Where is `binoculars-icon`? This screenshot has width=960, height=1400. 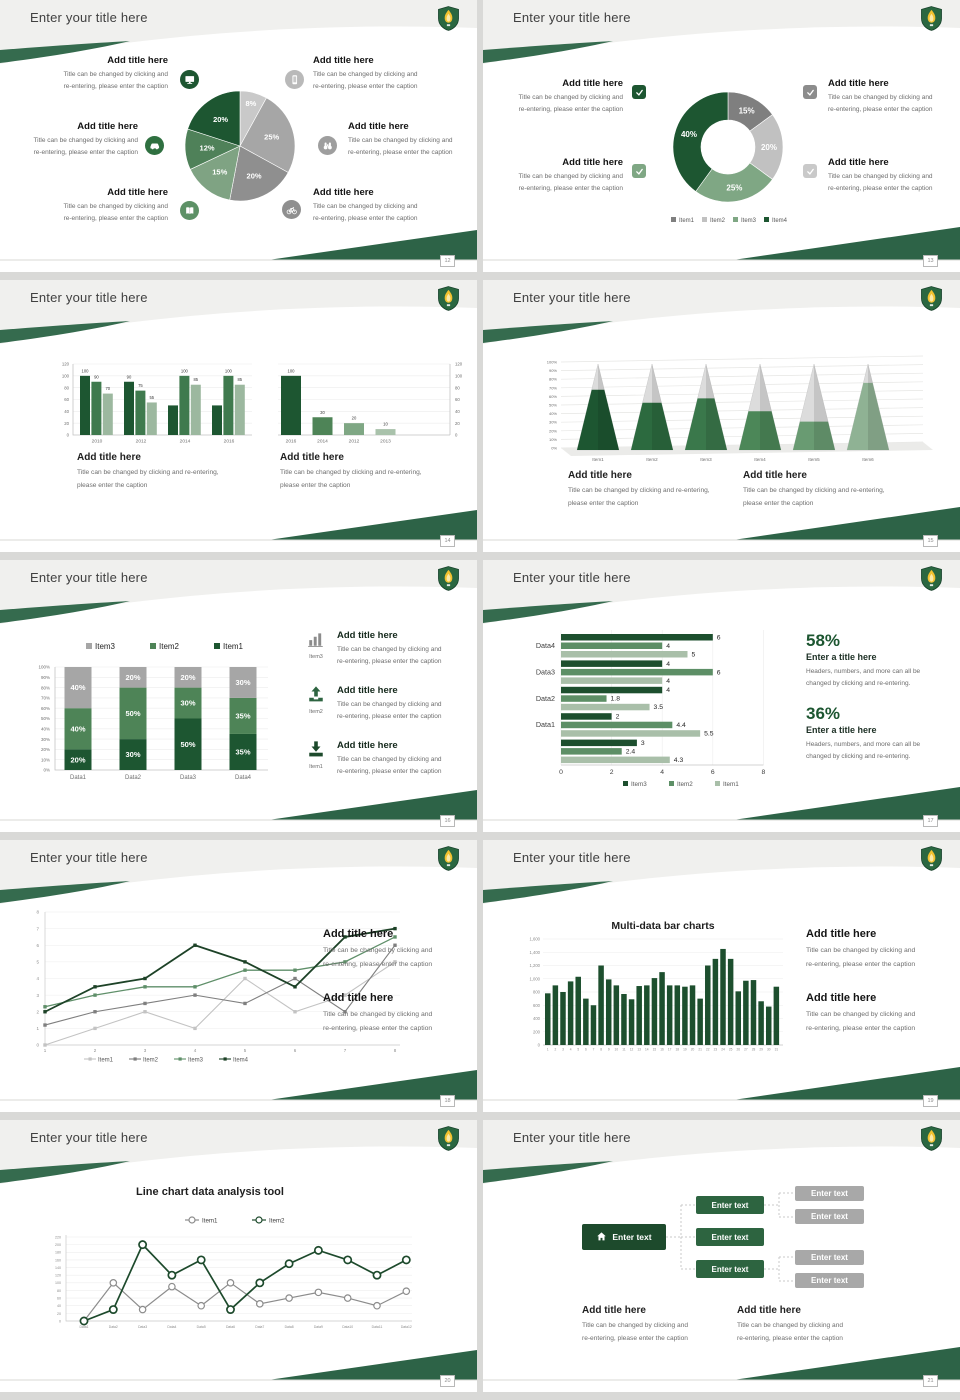
binoculars-icon is located at coordinates (327, 145).